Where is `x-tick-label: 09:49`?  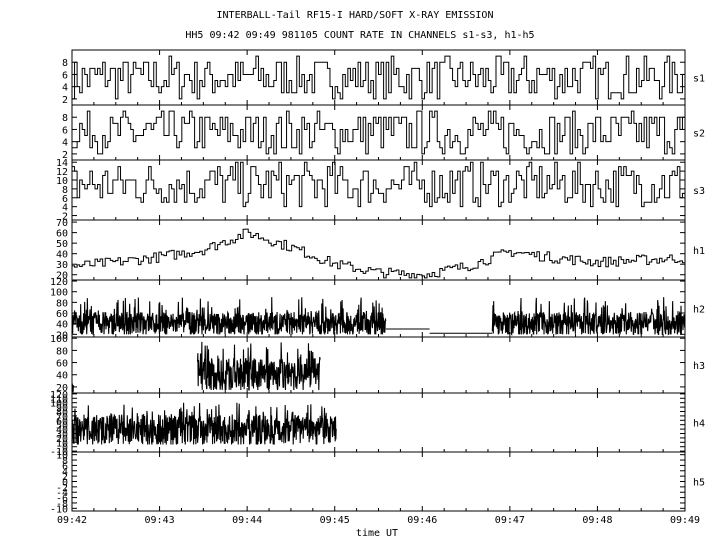
x-tick-label: 09:49 is located at coordinates (685, 520).